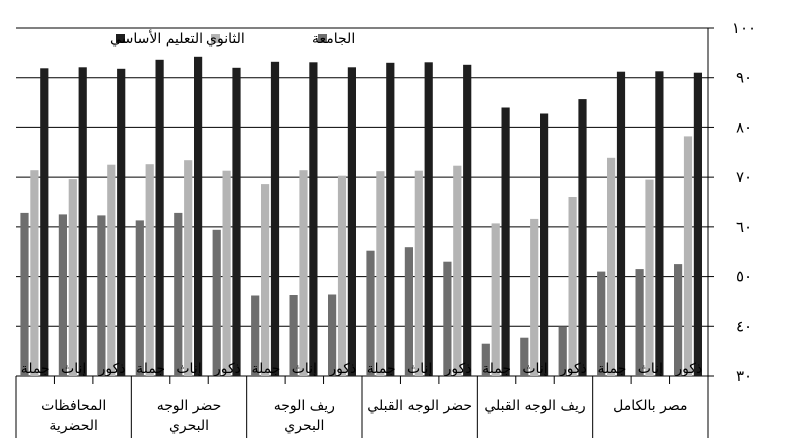 The width and height of the screenshot is (788, 446). I want to click on group-label: الحضرية, so click(73, 426).